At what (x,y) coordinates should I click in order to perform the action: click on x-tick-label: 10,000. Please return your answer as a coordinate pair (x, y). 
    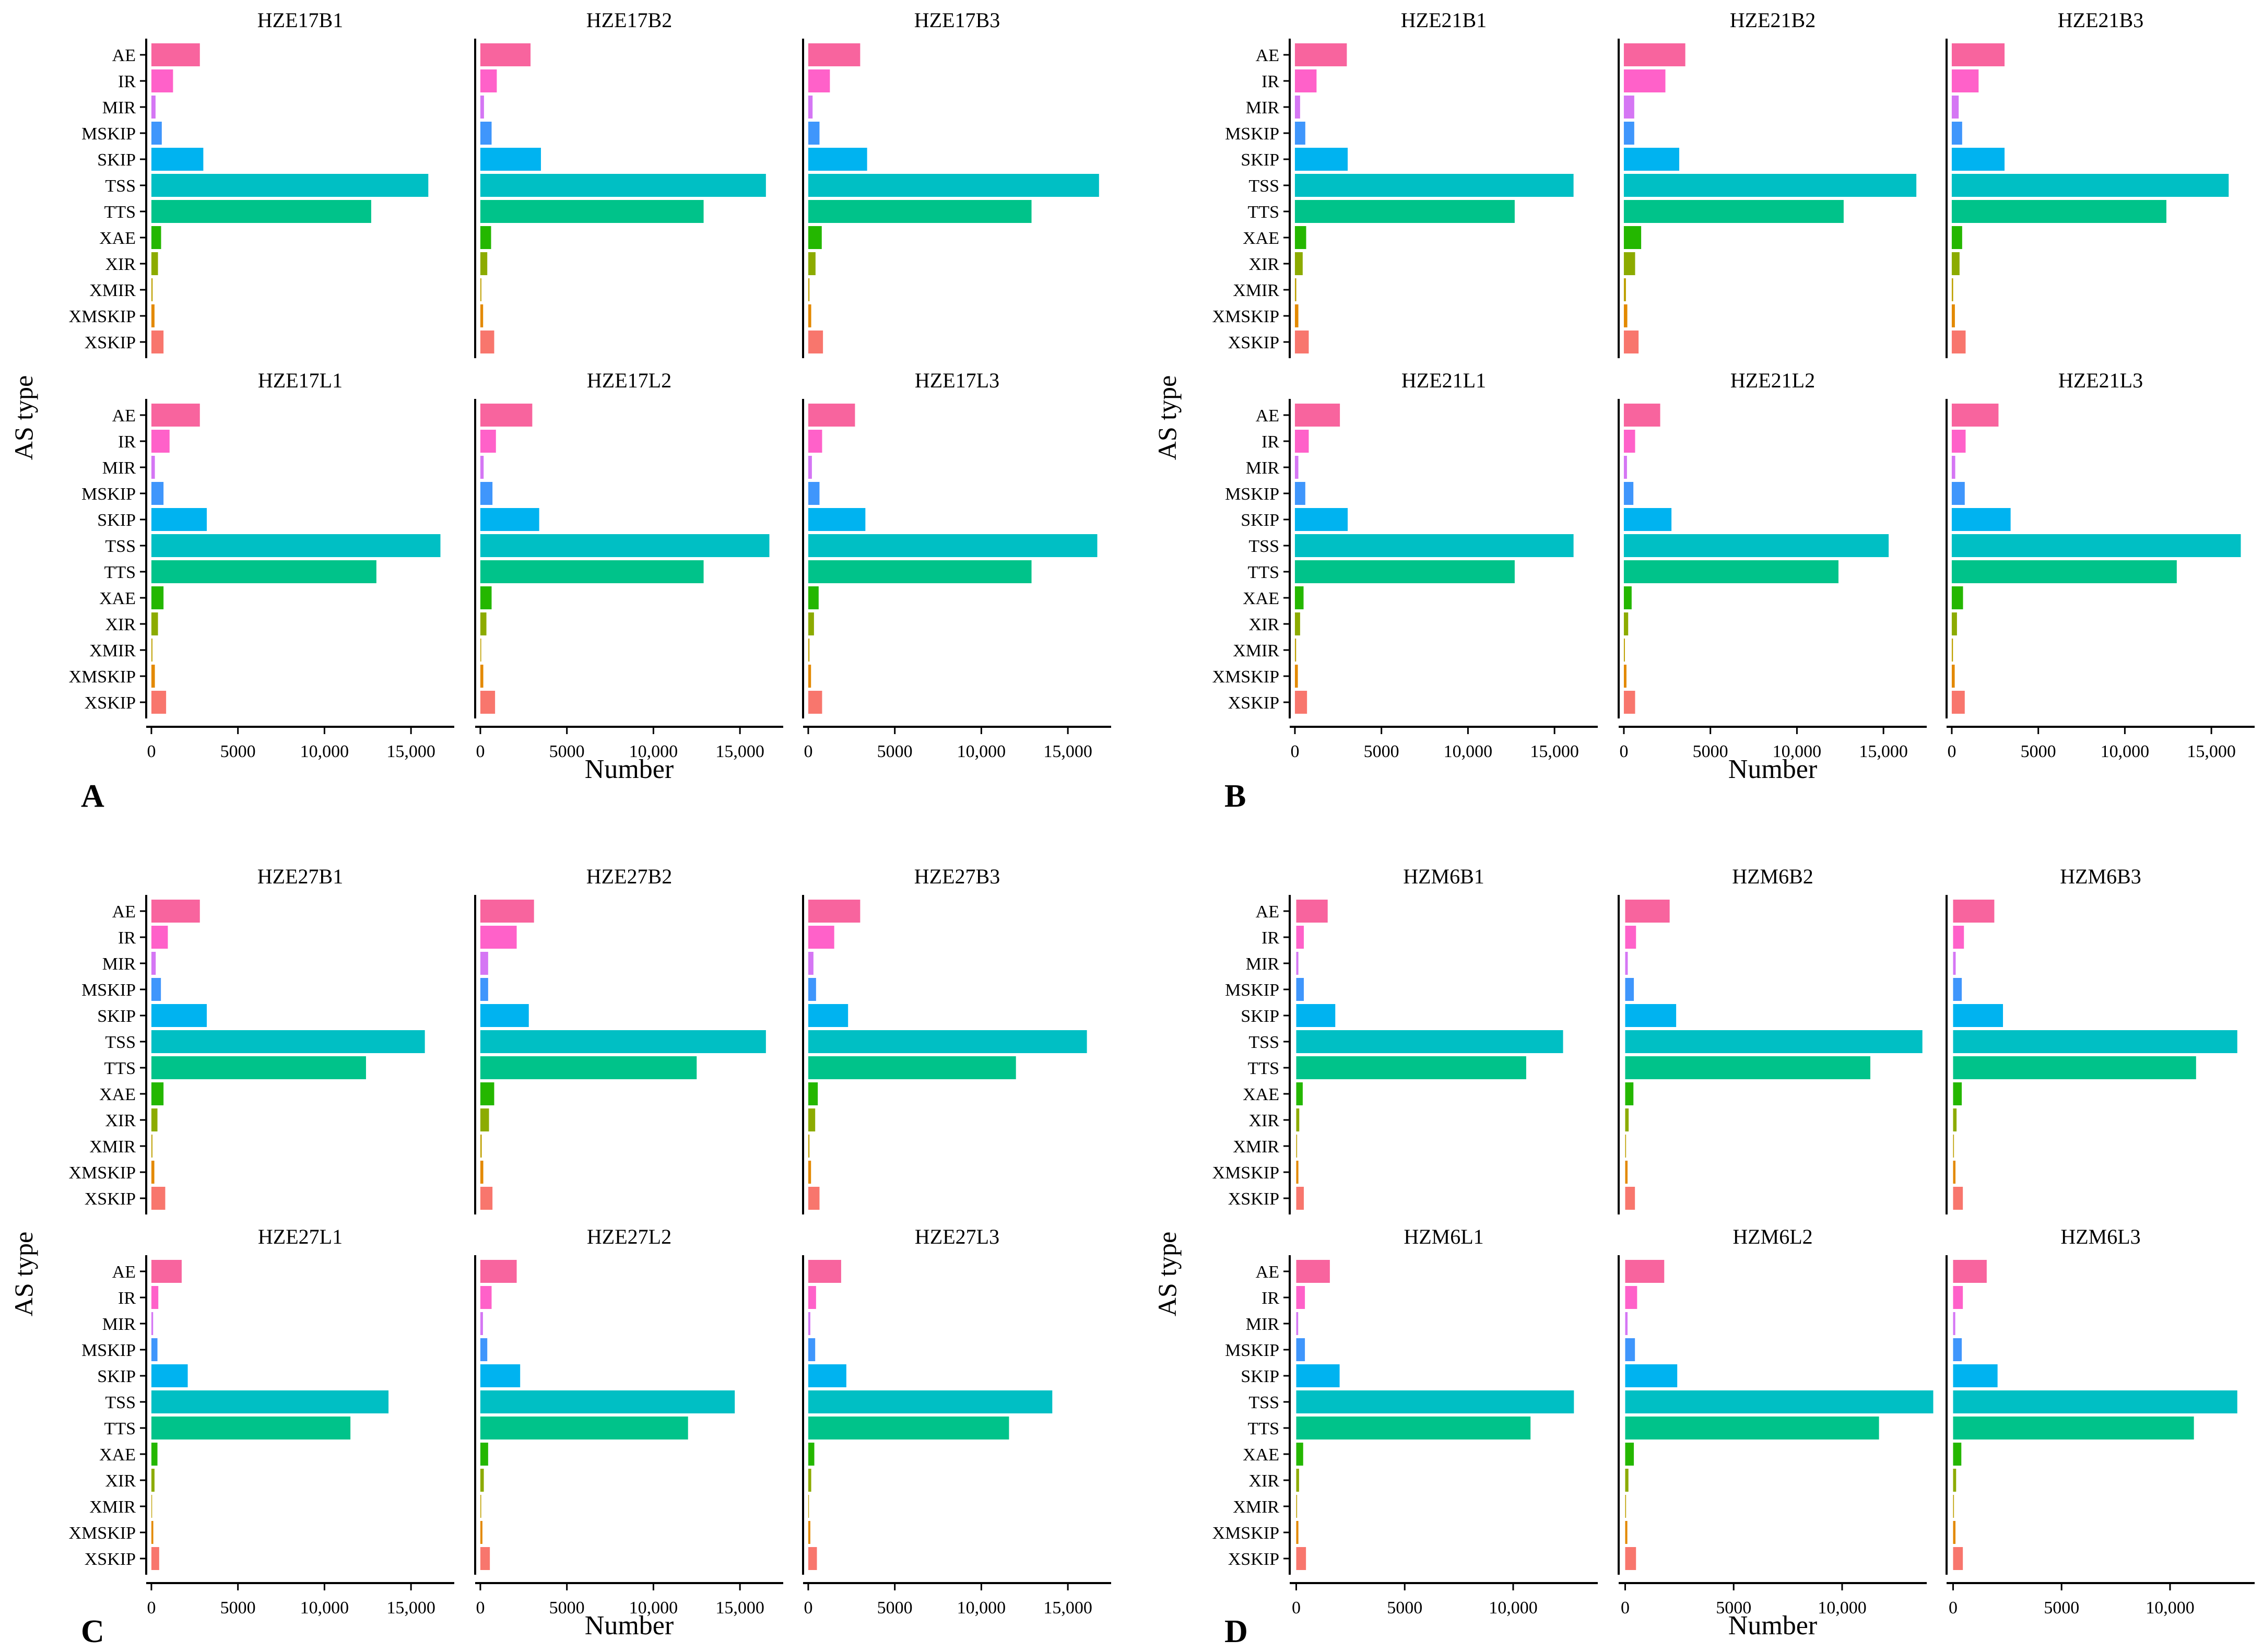
    Looking at the image, I should click on (324, 1608).